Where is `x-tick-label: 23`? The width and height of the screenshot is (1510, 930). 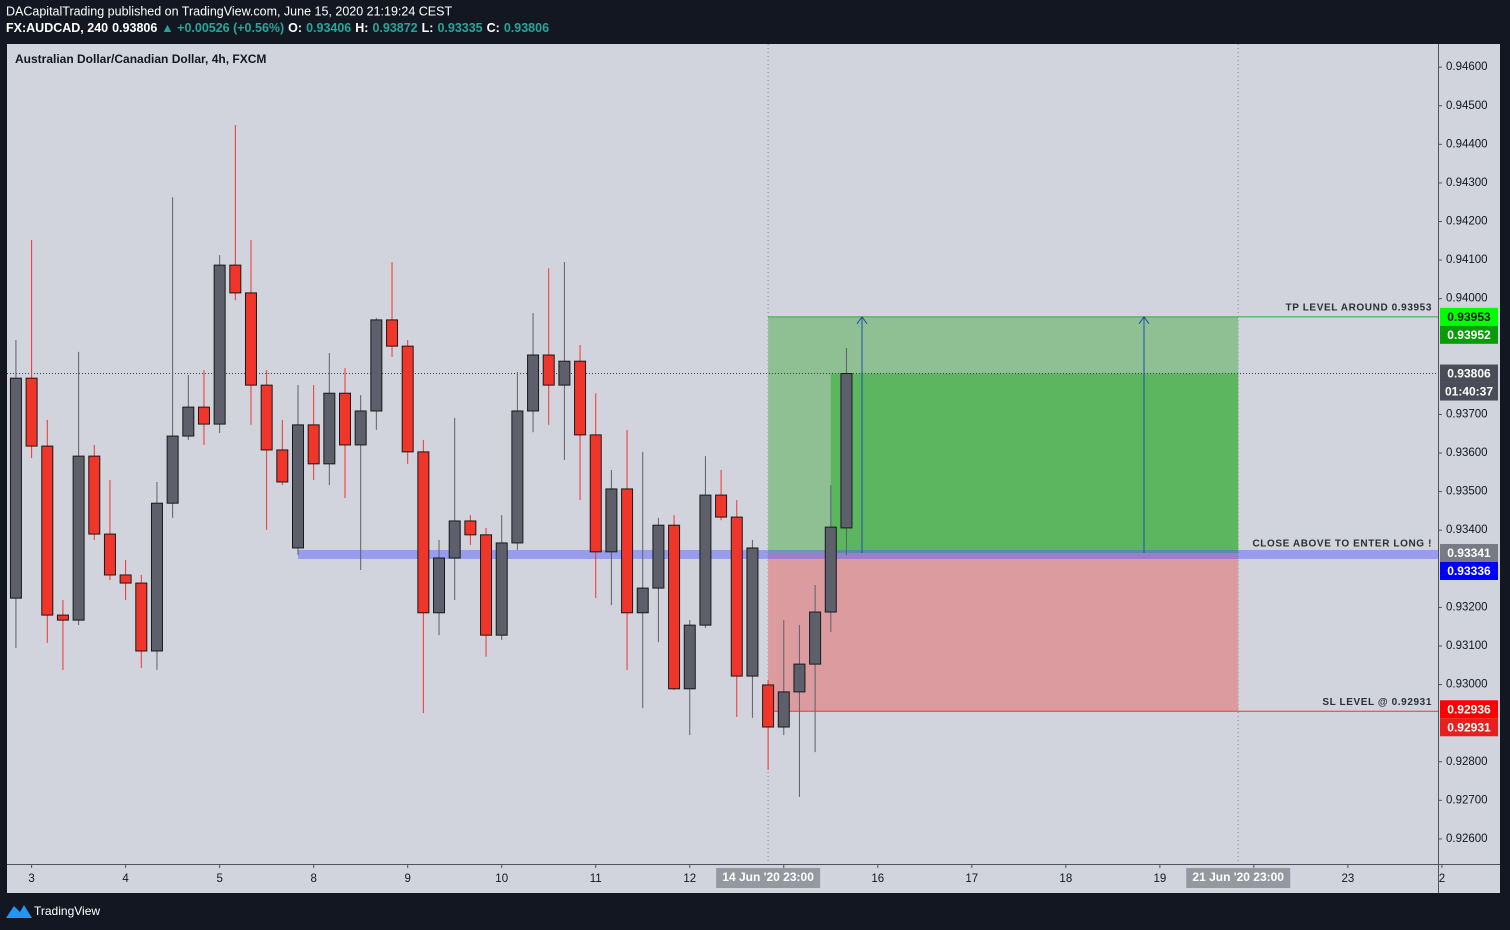 x-tick-label: 23 is located at coordinates (1347, 879).